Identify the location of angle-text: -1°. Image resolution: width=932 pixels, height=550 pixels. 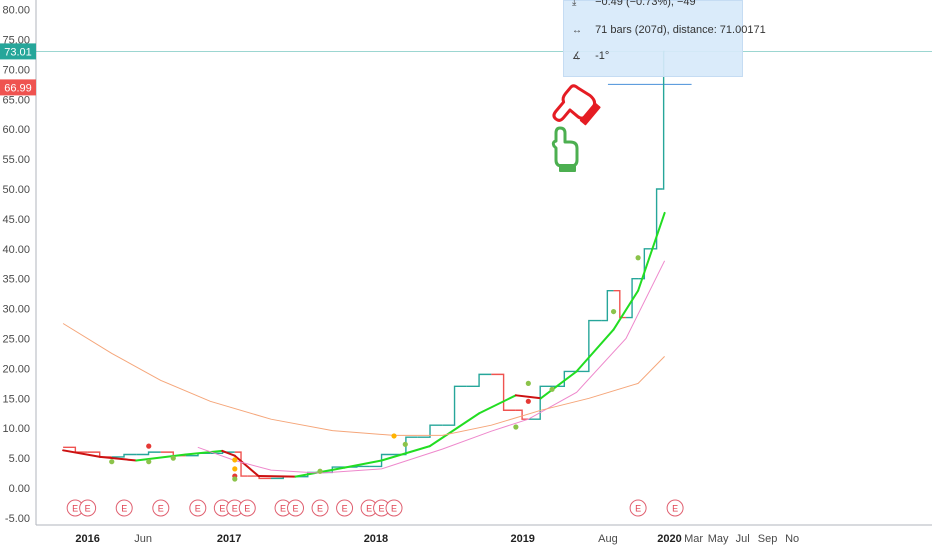
(602, 56).